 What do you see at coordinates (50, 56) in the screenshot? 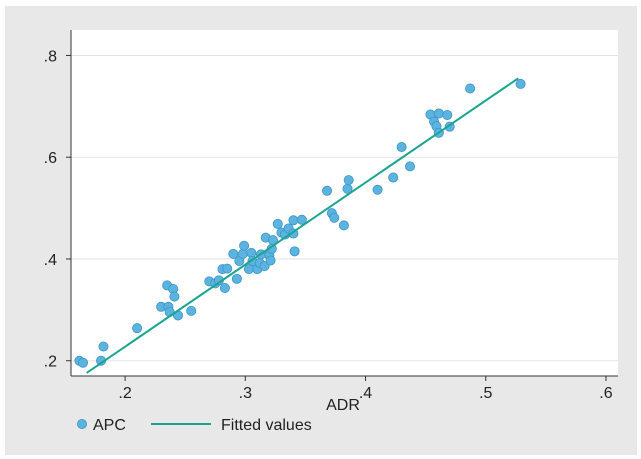
I see `y-tick-label: .8` at bounding box center [50, 56].